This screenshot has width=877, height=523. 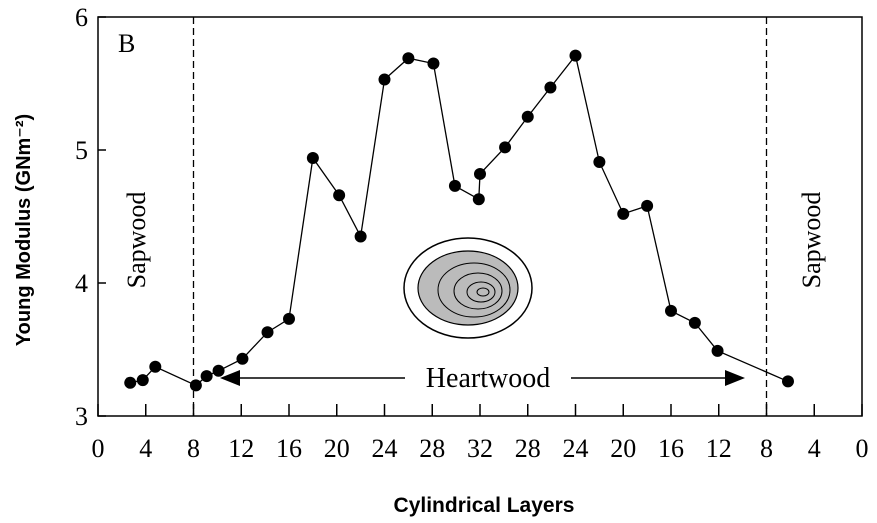 What do you see at coordinates (484, 505) in the screenshot?
I see `x-axis-label: Cylindrical Layers` at bounding box center [484, 505].